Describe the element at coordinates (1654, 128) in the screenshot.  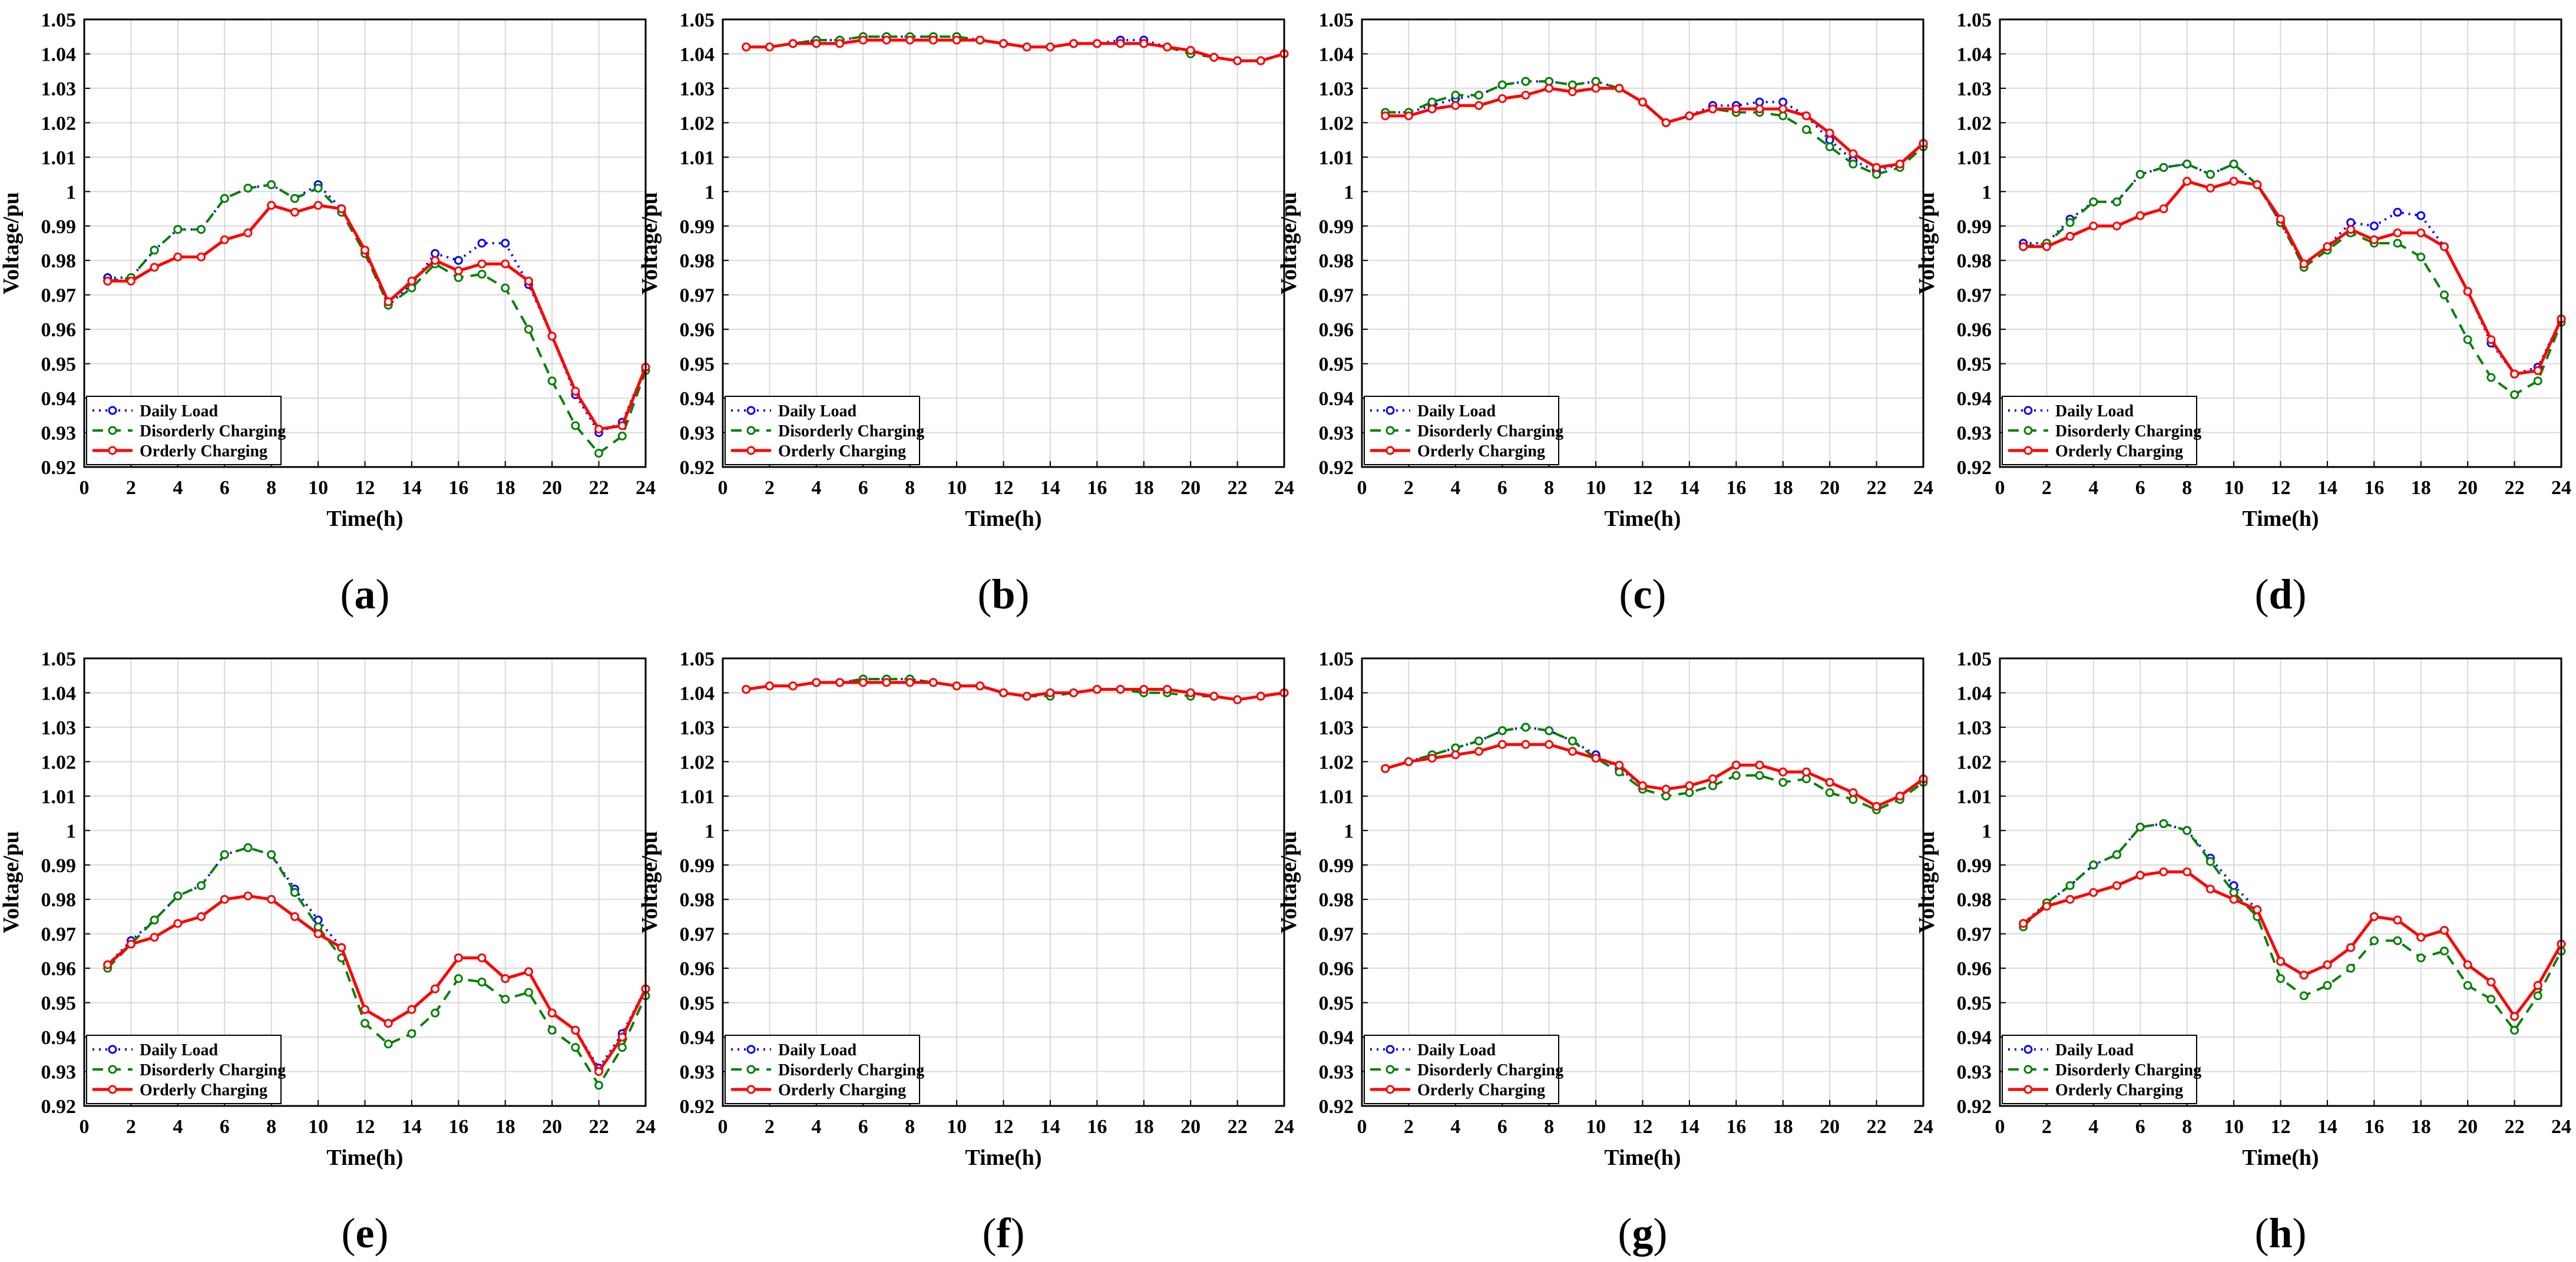
I see `series-orderly-charging` at that location.